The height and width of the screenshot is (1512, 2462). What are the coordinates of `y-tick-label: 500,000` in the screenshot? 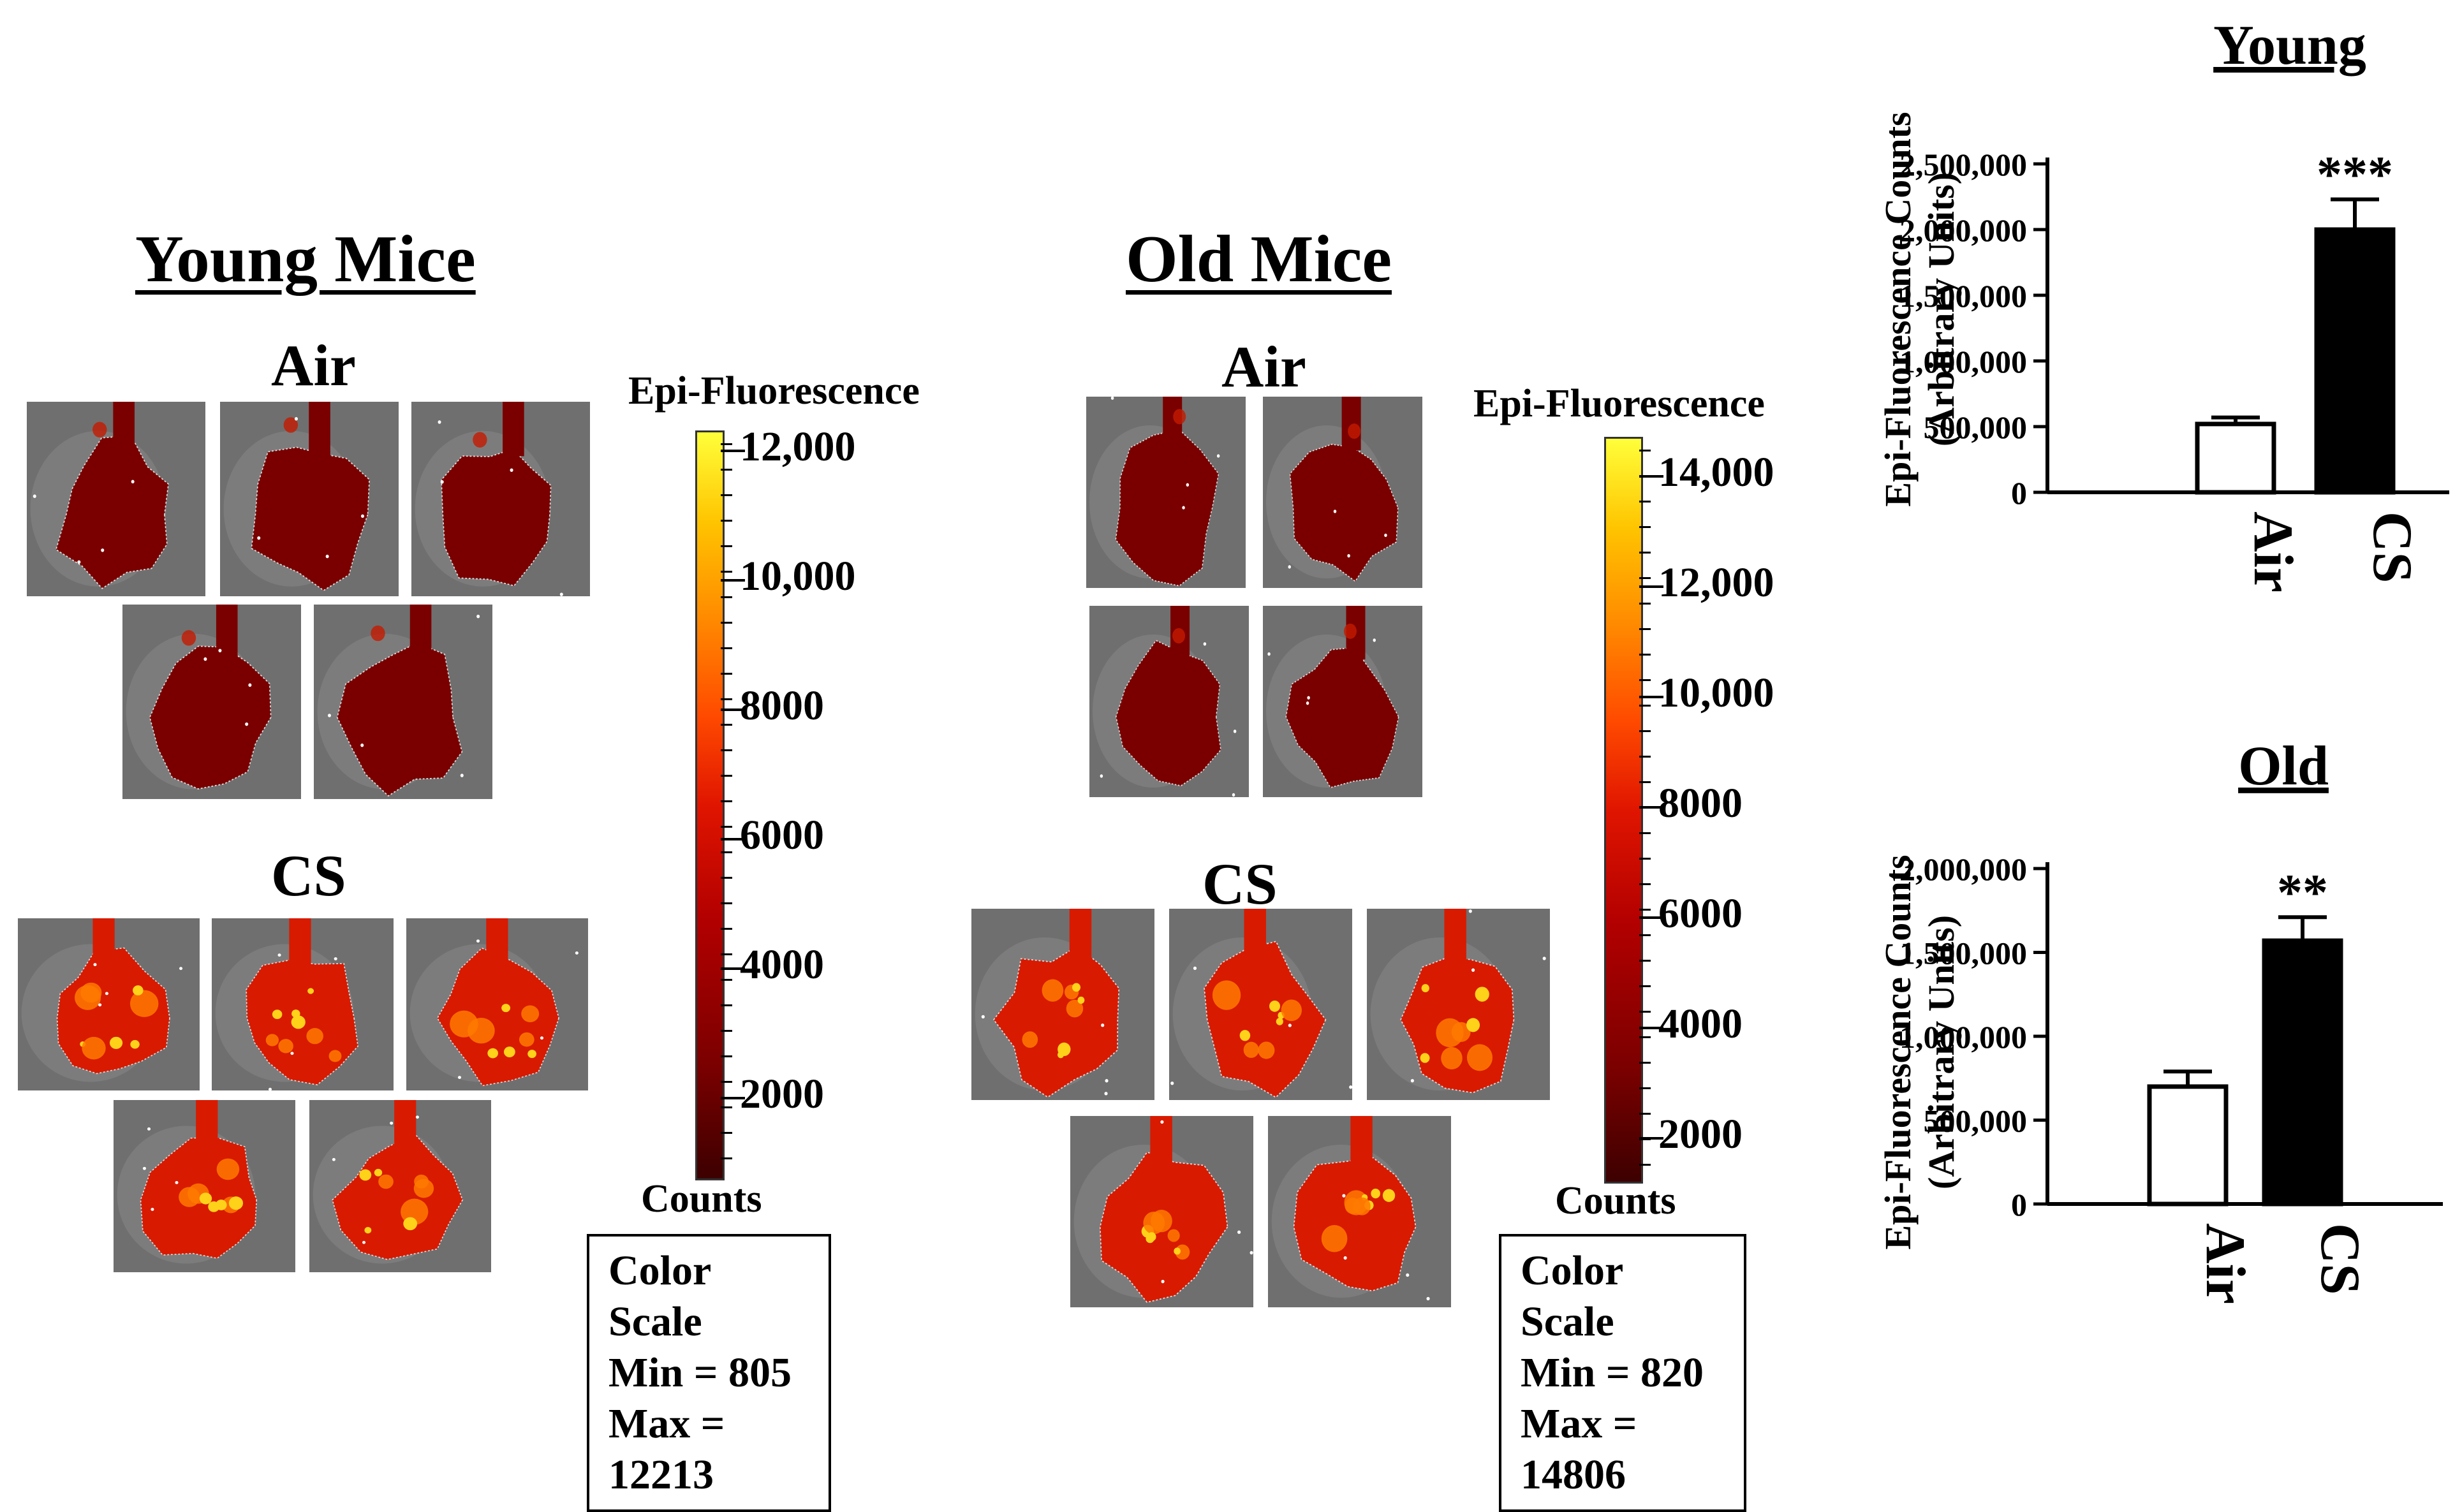 It's located at (1976, 427).